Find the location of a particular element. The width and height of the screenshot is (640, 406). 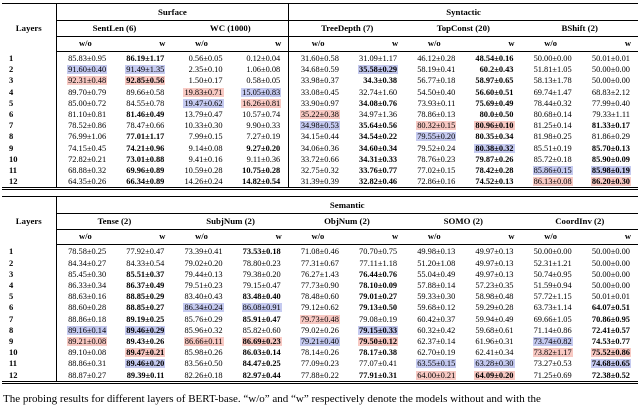

score-value: 51.81±1.05 is located at coordinates (552, 70).